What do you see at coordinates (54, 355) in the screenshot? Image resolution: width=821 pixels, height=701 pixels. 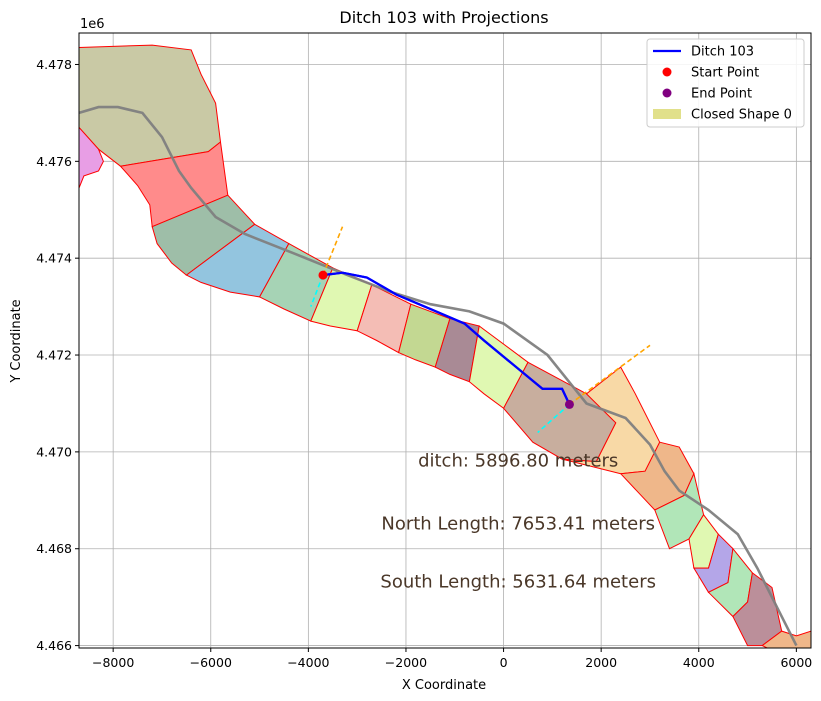 I see `y-tick-label: 4.472` at bounding box center [54, 355].